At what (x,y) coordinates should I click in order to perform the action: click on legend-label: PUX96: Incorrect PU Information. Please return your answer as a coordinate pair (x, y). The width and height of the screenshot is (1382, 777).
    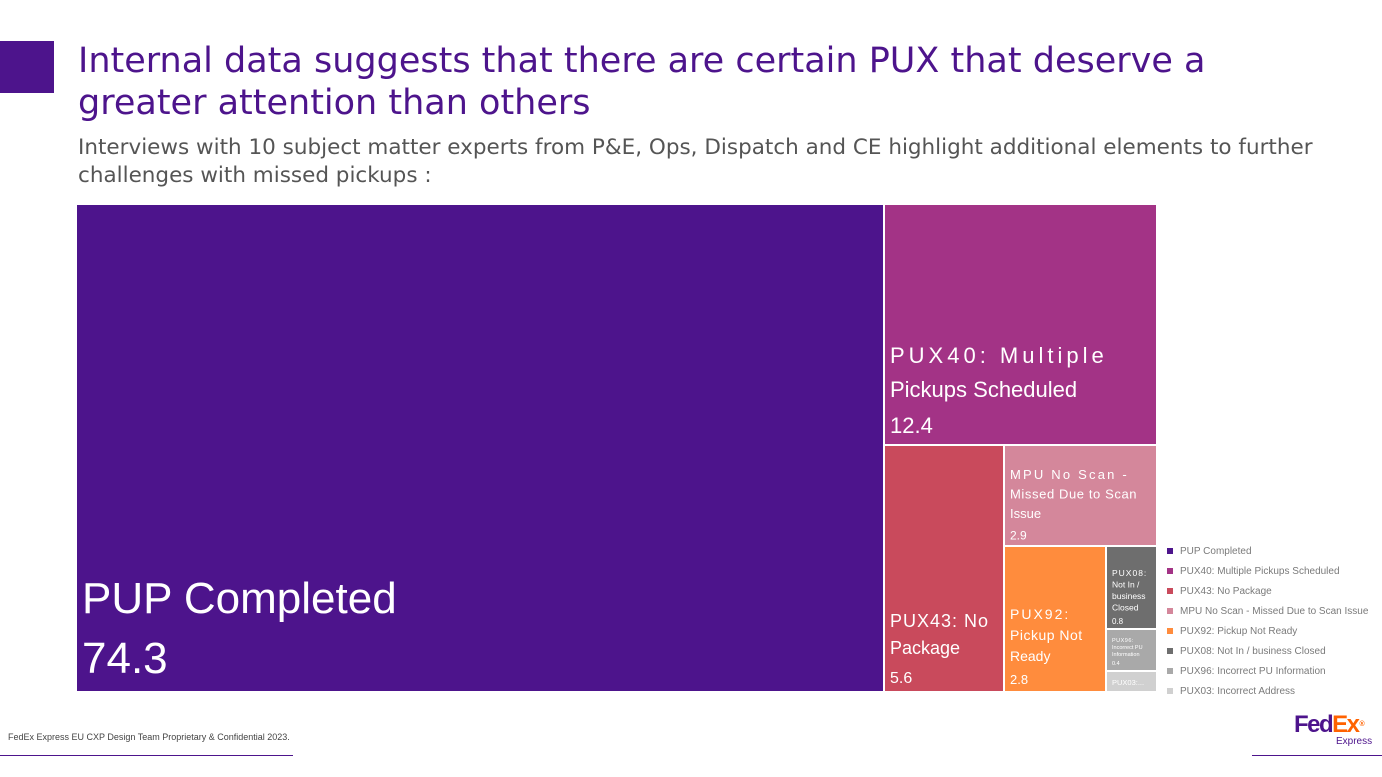
    Looking at the image, I should click on (1253, 671).